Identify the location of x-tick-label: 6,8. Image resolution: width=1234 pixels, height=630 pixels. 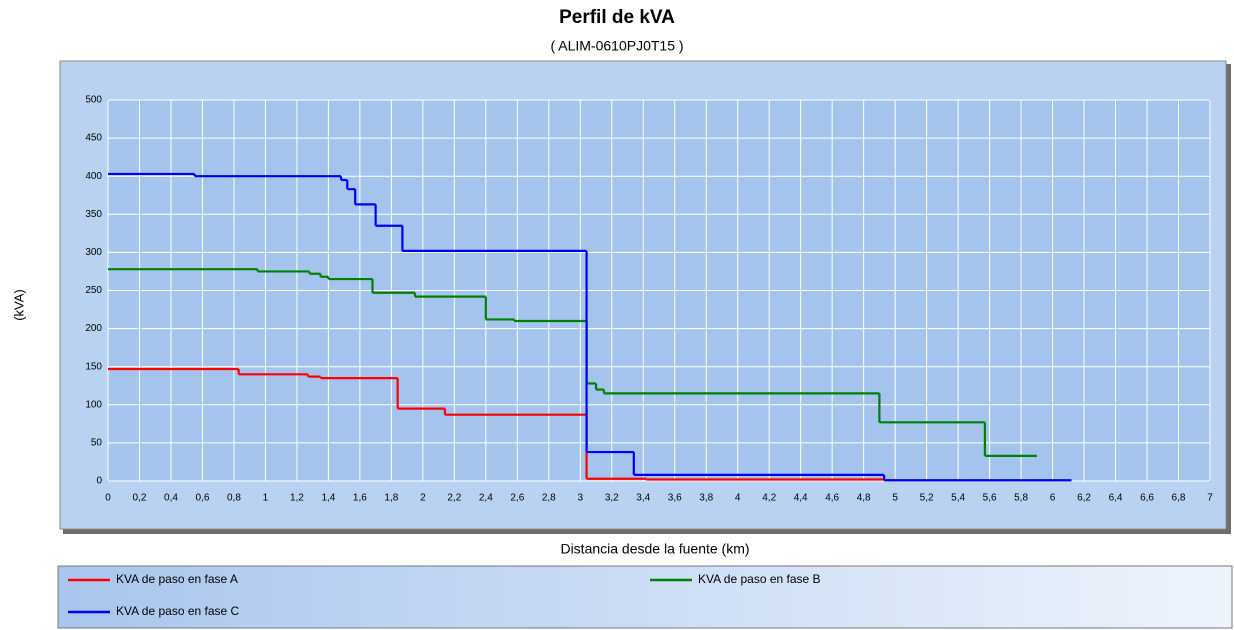
(1179, 498).